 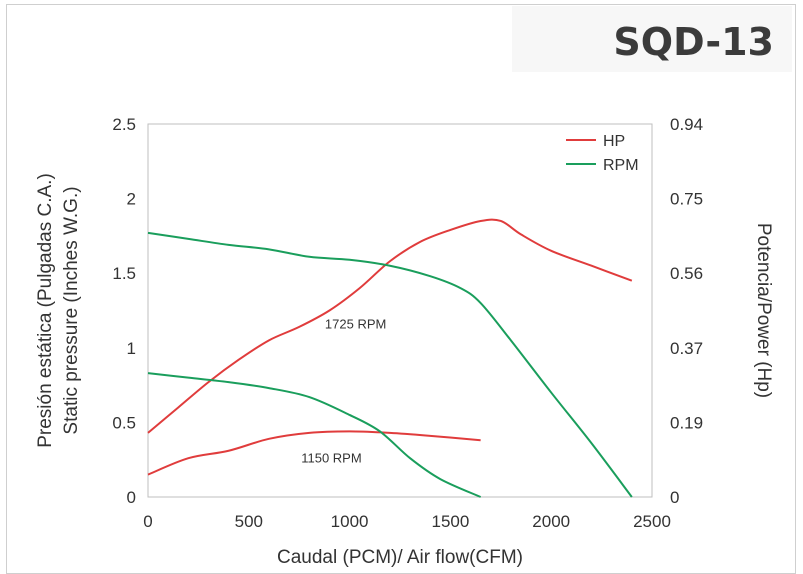 What do you see at coordinates (693, 42) in the screenshot?
I see `chart-title: SQD-13` at bounding box center [693, 42].